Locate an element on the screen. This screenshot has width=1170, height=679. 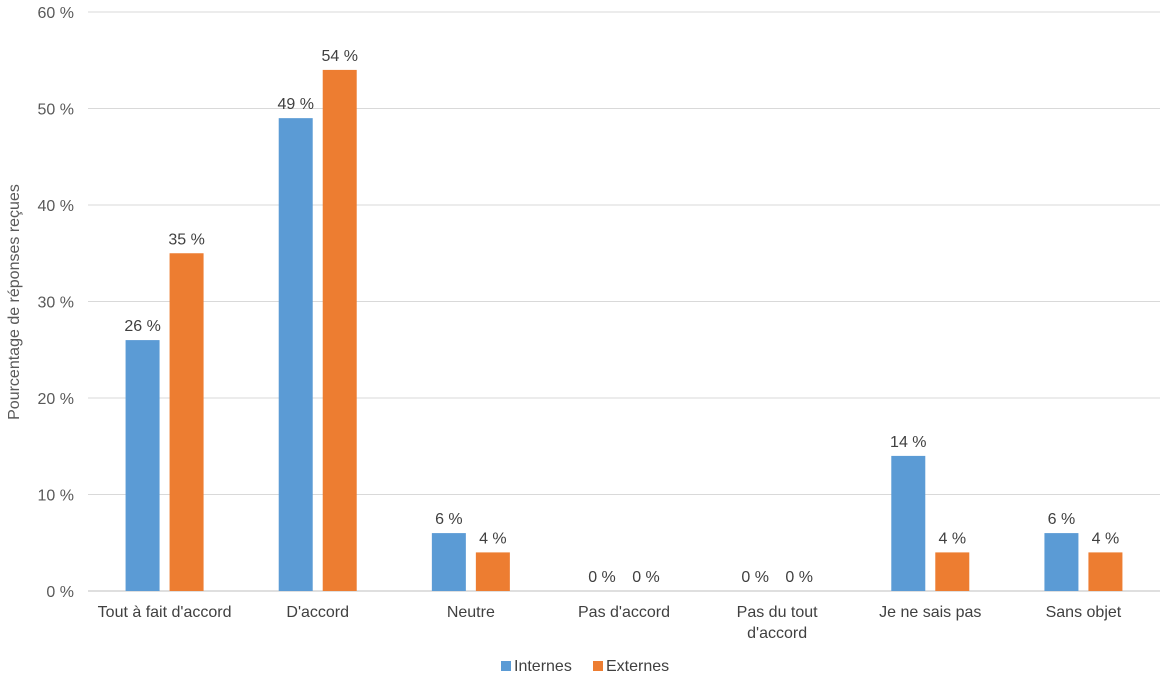
y-tick-label: 20 % is located at coordinates (56, 399).